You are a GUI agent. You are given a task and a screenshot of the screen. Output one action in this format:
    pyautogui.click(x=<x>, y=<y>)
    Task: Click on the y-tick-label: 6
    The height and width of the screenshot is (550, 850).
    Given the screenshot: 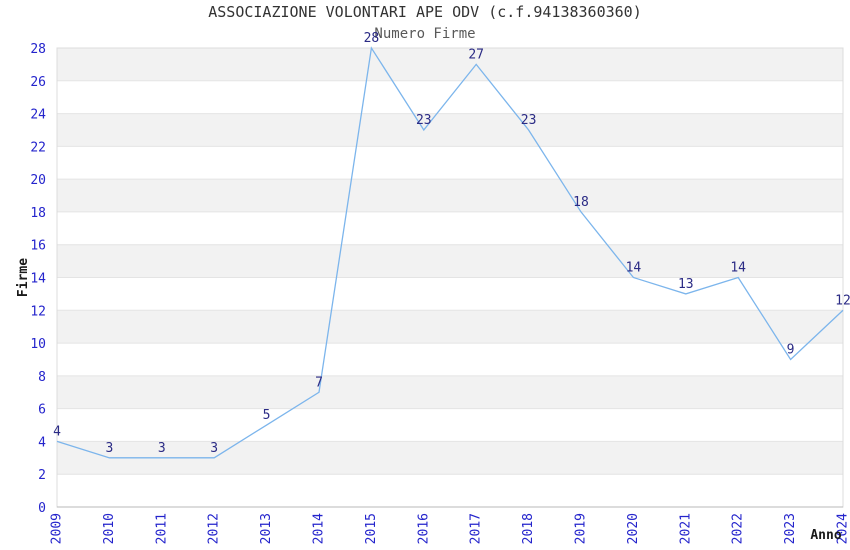 What is the action you would take?
    pyautogui.click(x=42, y=410)
    